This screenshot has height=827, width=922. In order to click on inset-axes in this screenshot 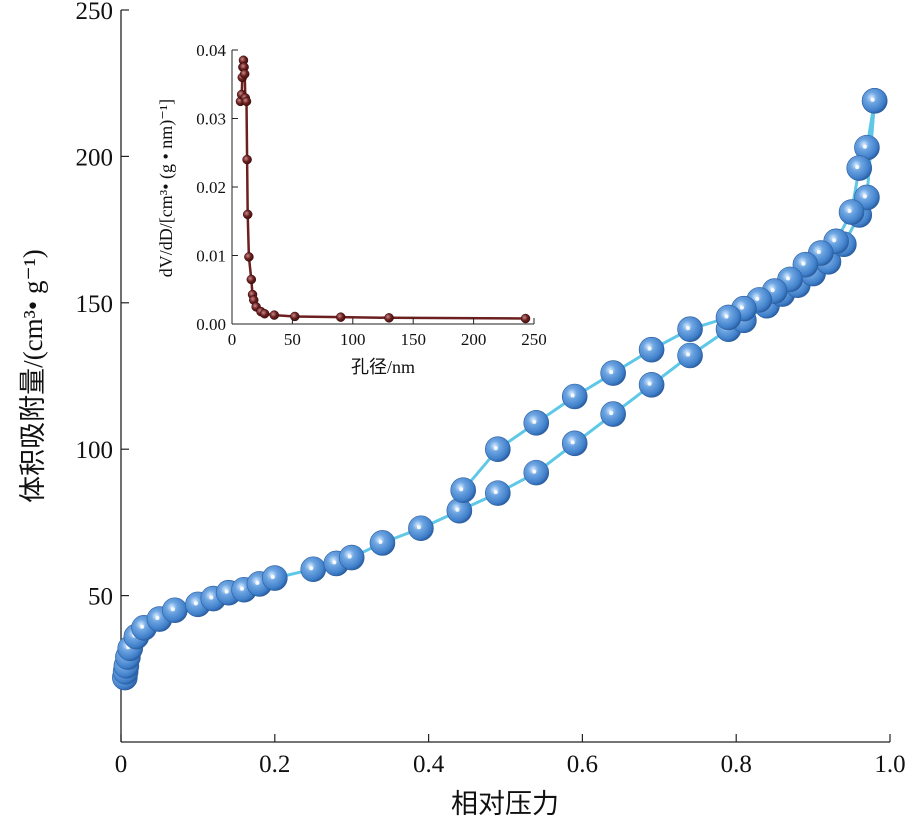, I will do `click(382, 187)`.